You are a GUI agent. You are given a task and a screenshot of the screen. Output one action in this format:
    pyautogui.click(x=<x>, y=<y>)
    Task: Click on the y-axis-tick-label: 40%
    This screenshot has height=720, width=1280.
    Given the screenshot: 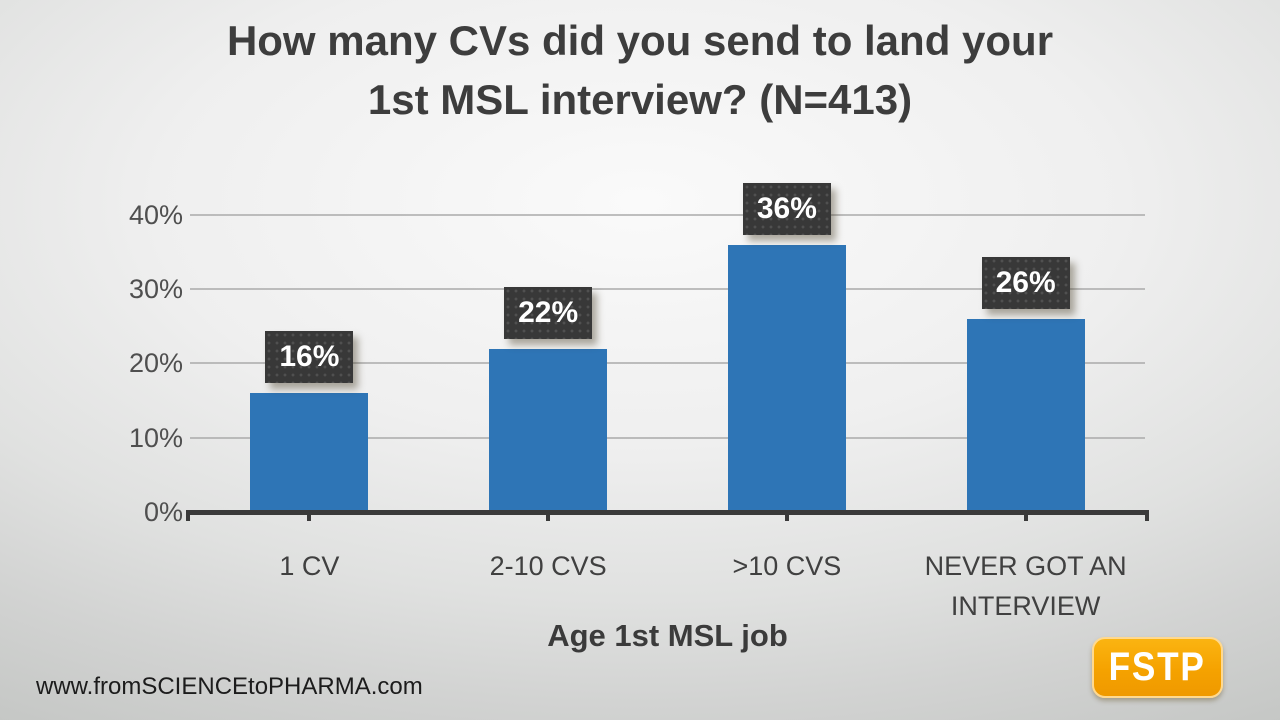 What is the action you would take?
    pyautogui.click(x=155, y=214)
    